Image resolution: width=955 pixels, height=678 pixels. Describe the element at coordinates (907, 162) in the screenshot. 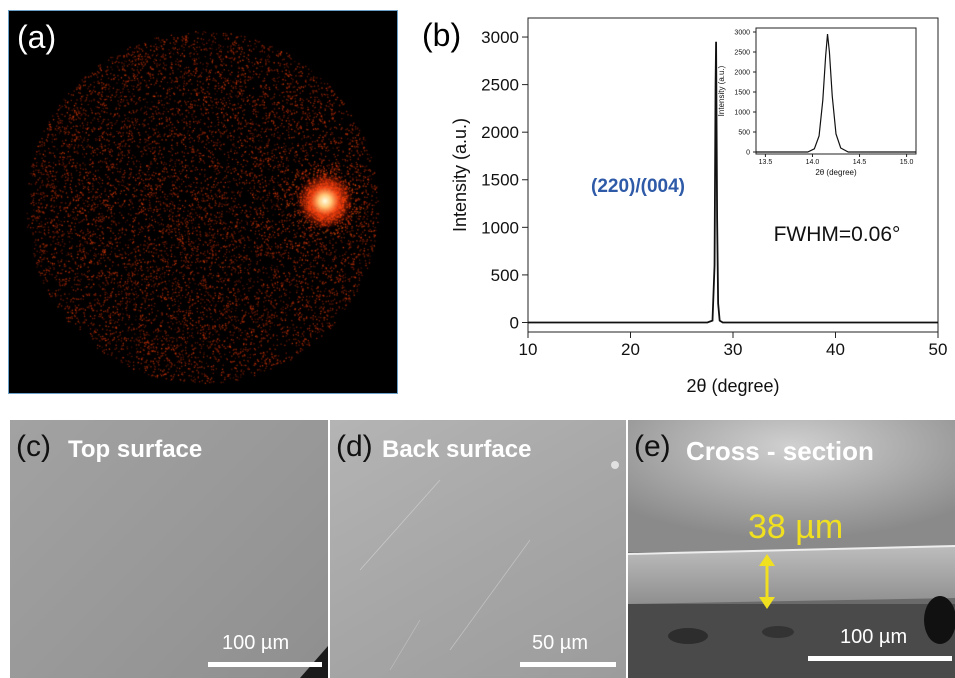

I see `inset-x-tick-label: 15.0` at that location.